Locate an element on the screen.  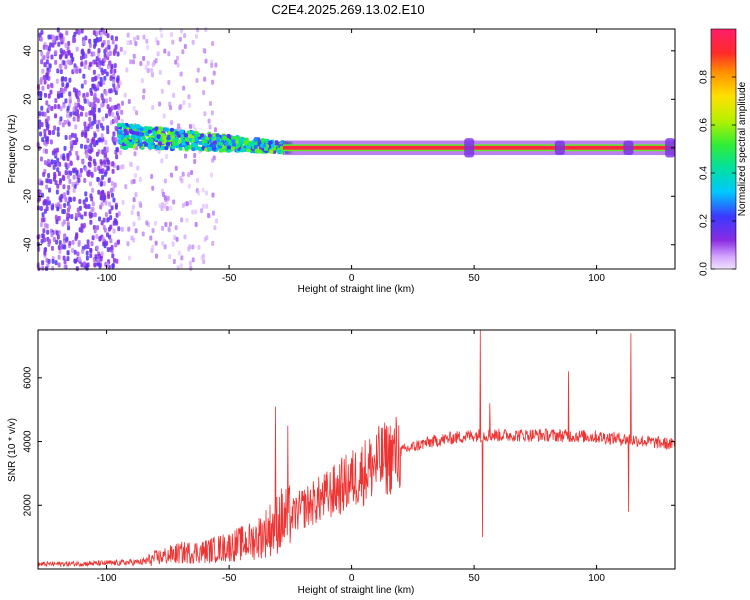
y-tick-label: 2000 is located at coordinates (28, 505).